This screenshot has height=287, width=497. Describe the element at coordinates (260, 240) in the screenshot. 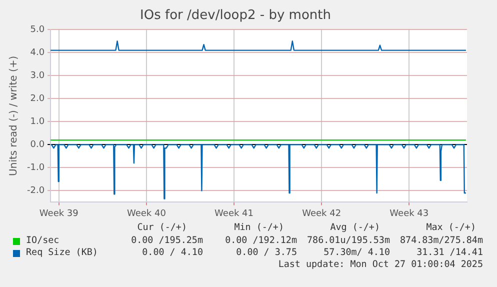

I see `text: 0.00 /192.12m` at that location.